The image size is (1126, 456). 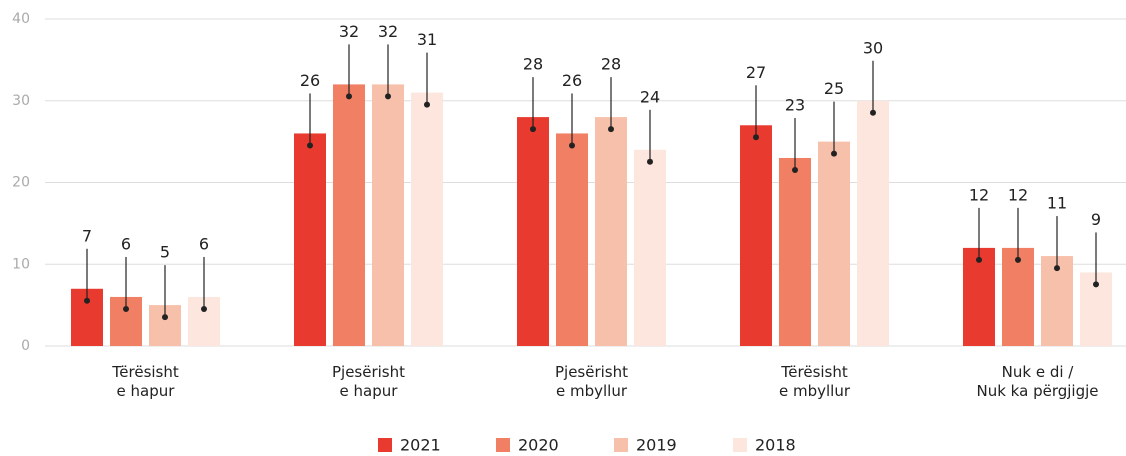 What do you see at coordinates (538, 445) in the screenshot?
I see `legend-label: 2020` at bounding box center [538, 445].